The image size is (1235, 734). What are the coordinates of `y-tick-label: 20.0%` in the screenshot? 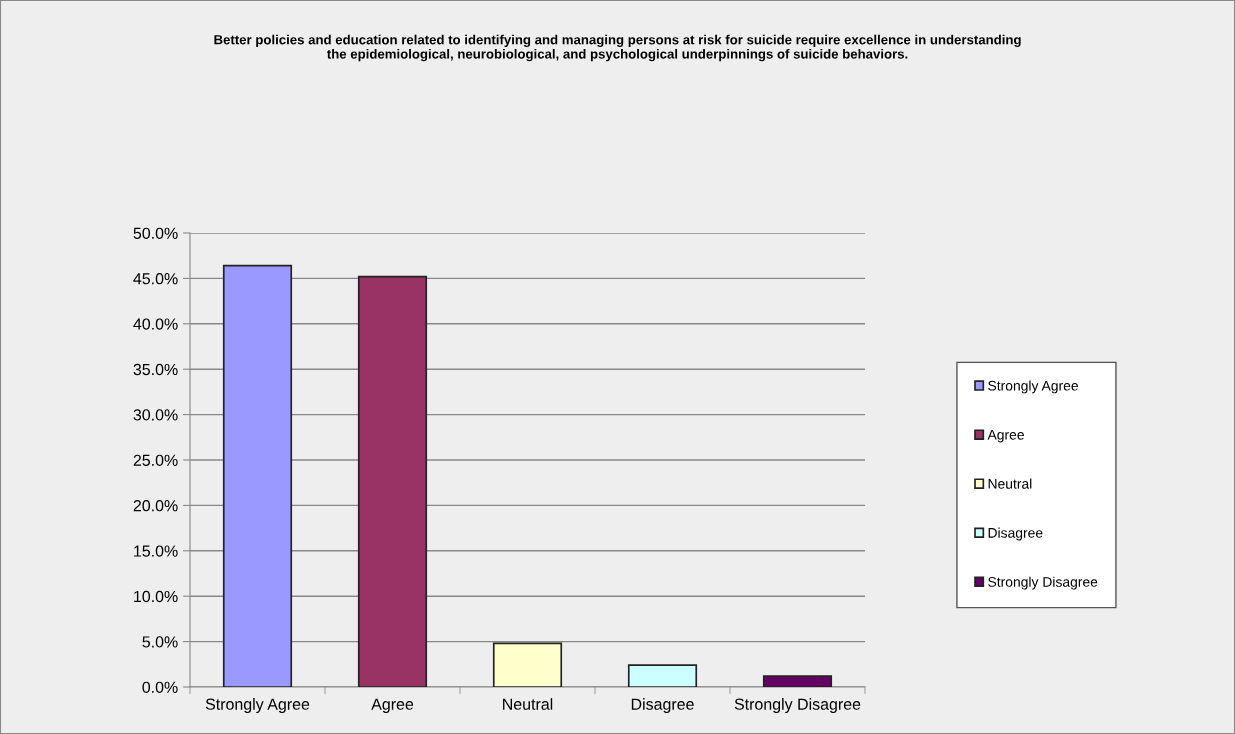 It's located at (155, 506).